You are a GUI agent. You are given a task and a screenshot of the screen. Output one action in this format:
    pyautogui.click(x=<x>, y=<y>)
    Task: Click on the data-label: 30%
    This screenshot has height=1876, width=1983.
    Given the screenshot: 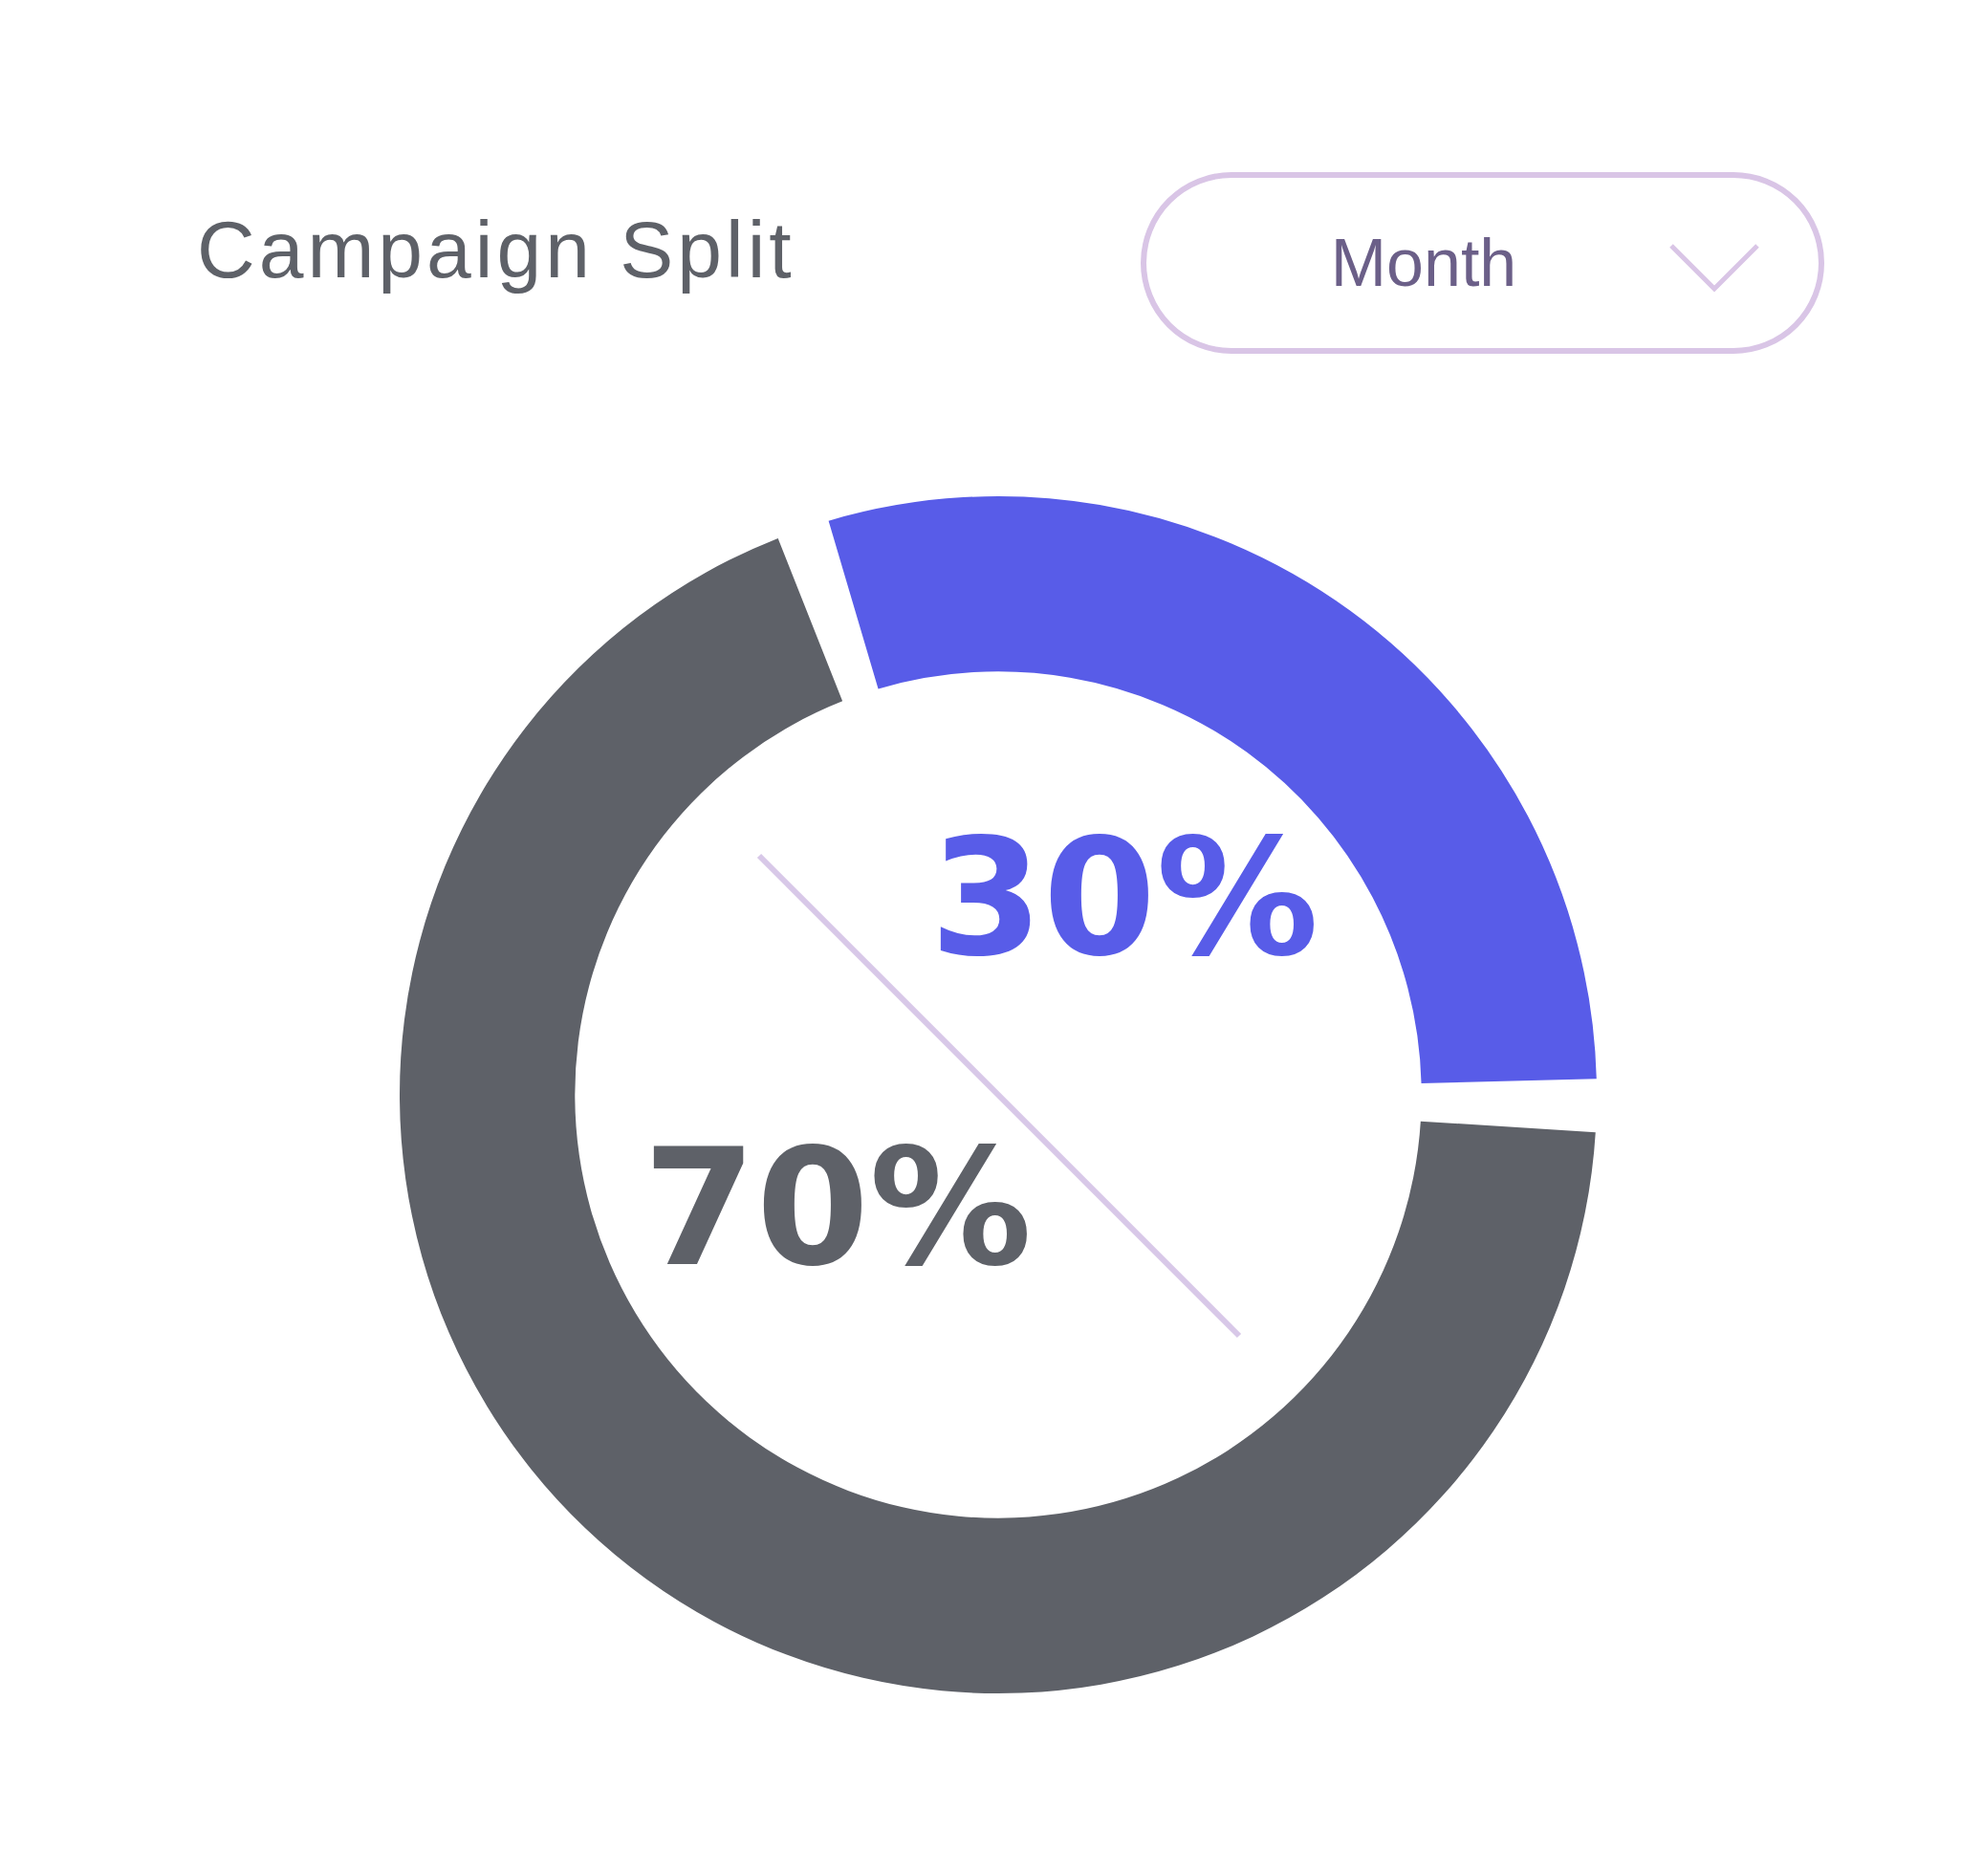 What is the action you would take?
    pyautogui.click(x=1124, y=898)
    